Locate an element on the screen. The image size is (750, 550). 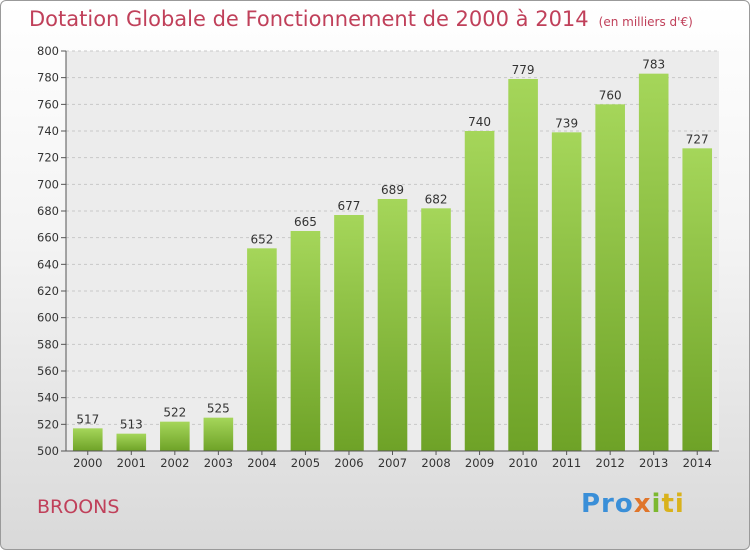
x-tick-label: 2013 is located at coordinates (653, 463).